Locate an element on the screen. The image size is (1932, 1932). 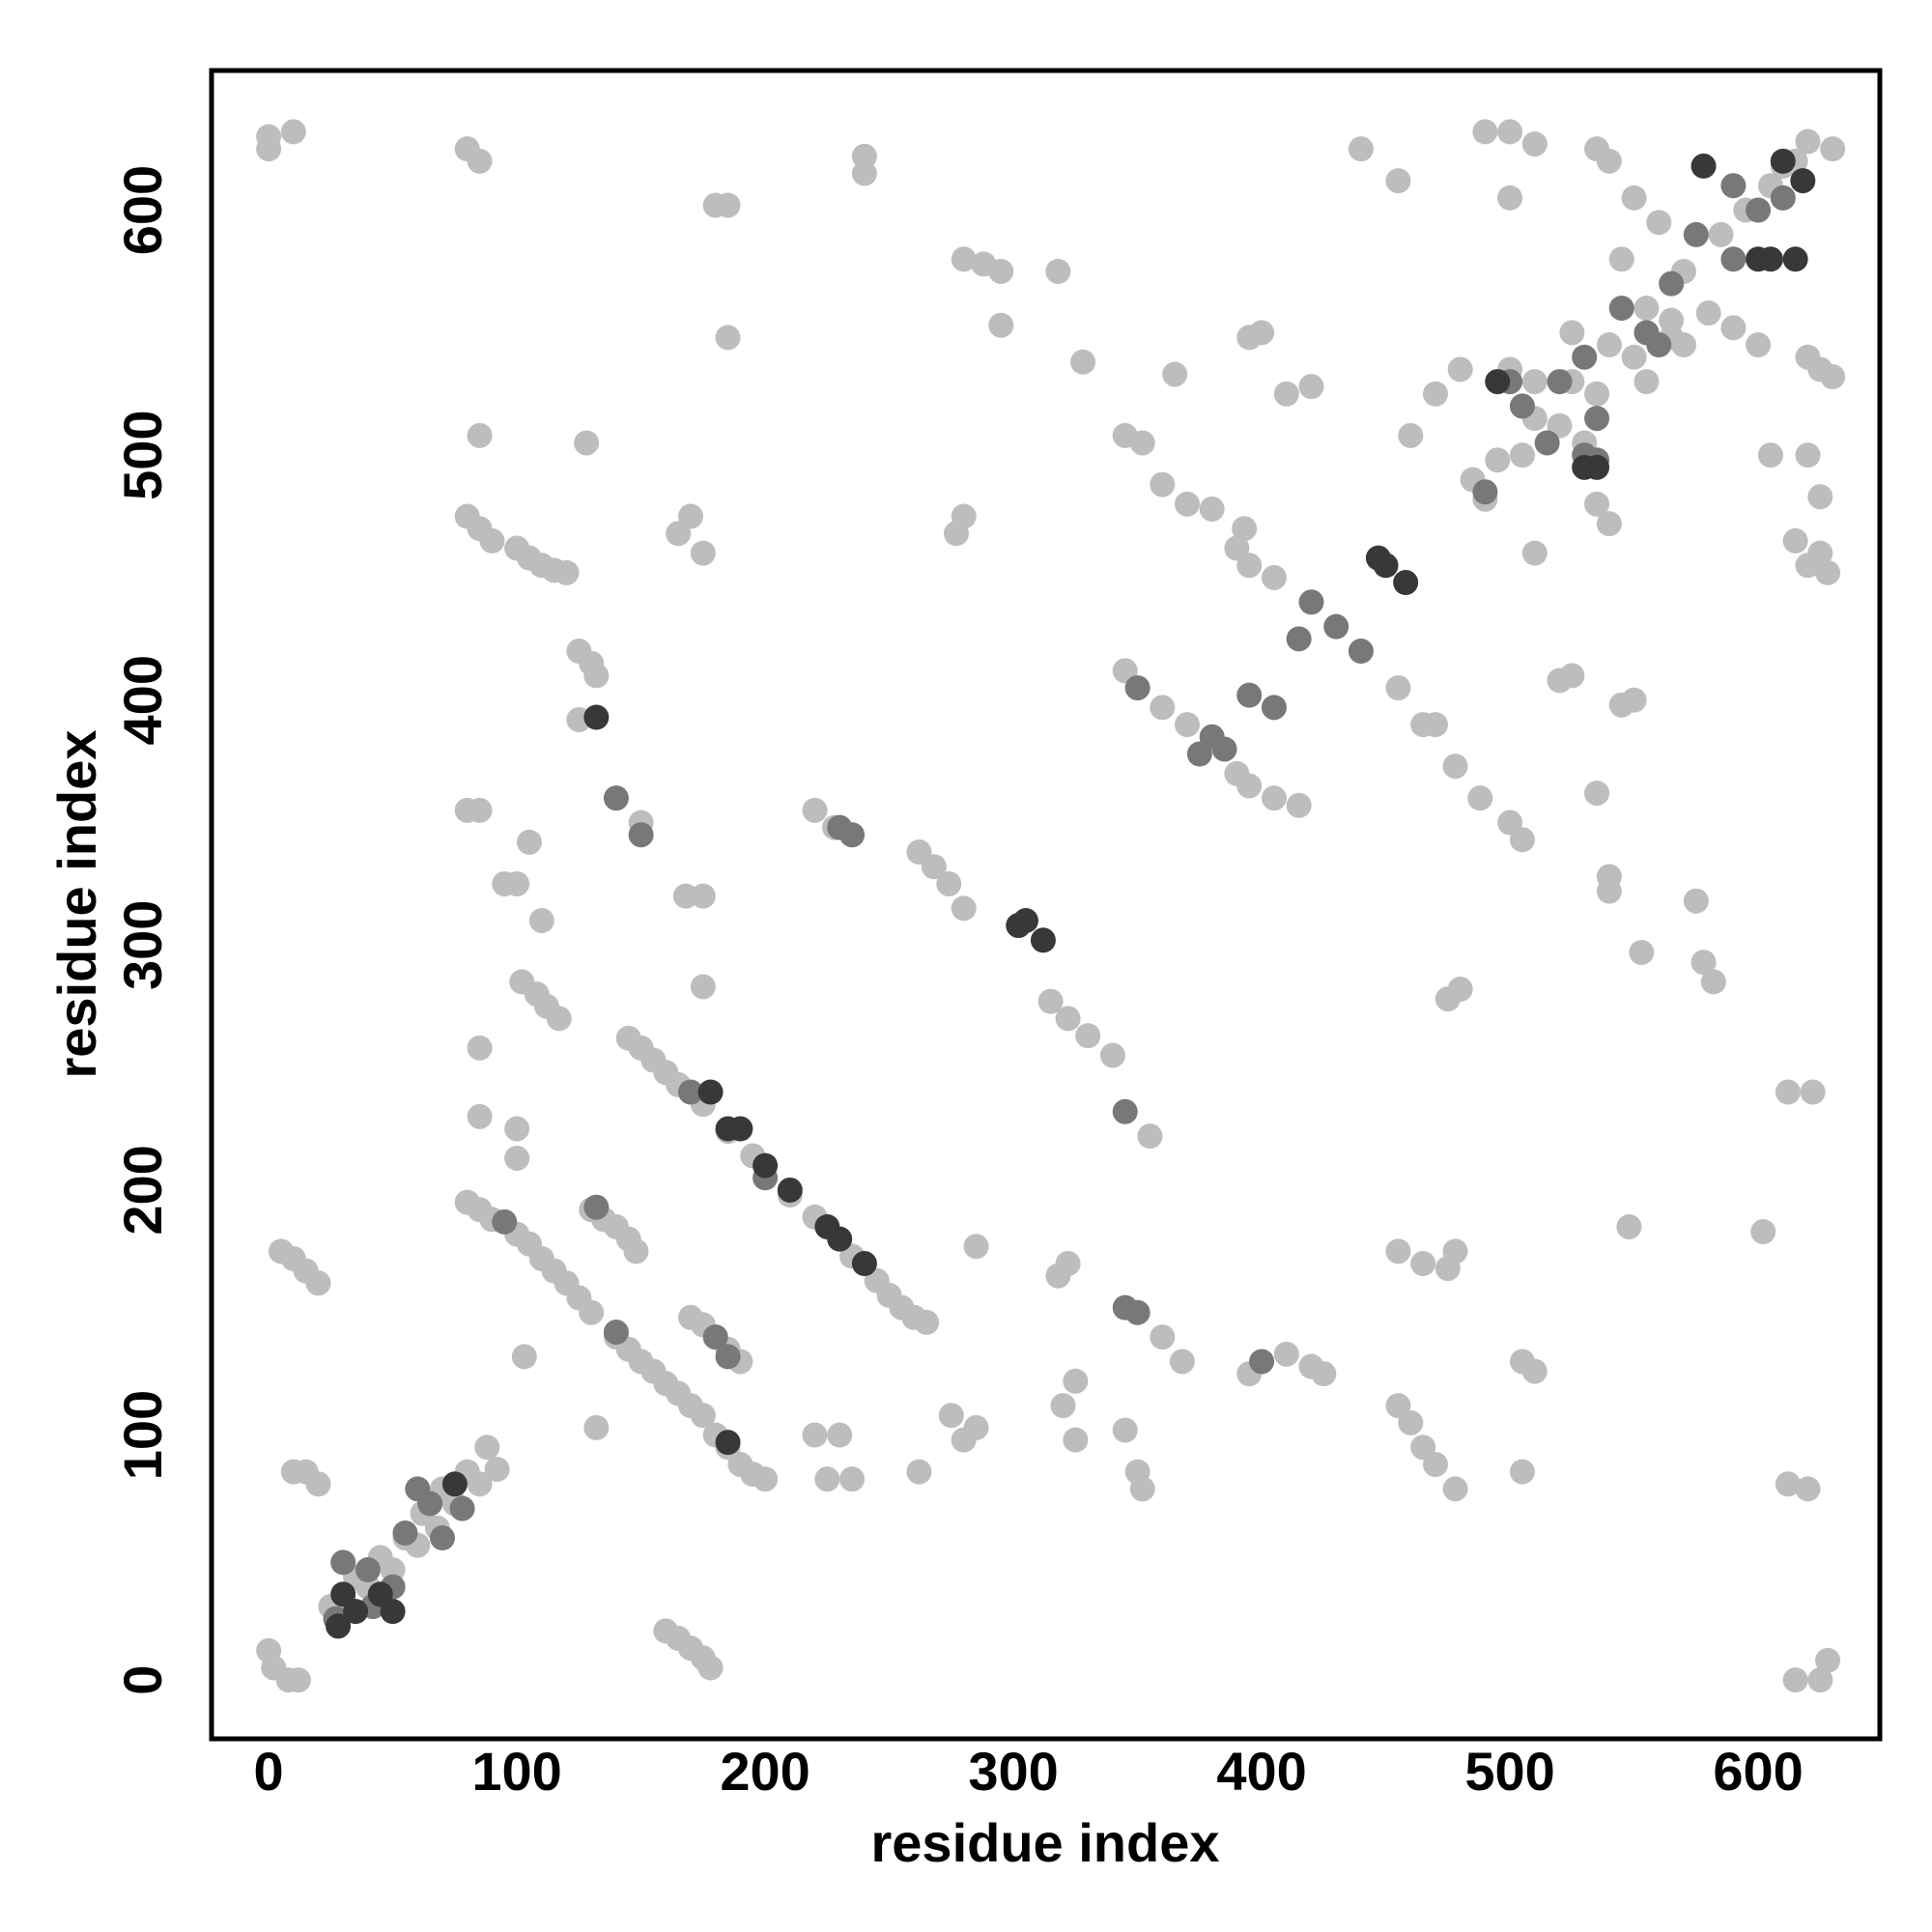
x-tick-label: 300 is located at coordinates (1013, 1771).